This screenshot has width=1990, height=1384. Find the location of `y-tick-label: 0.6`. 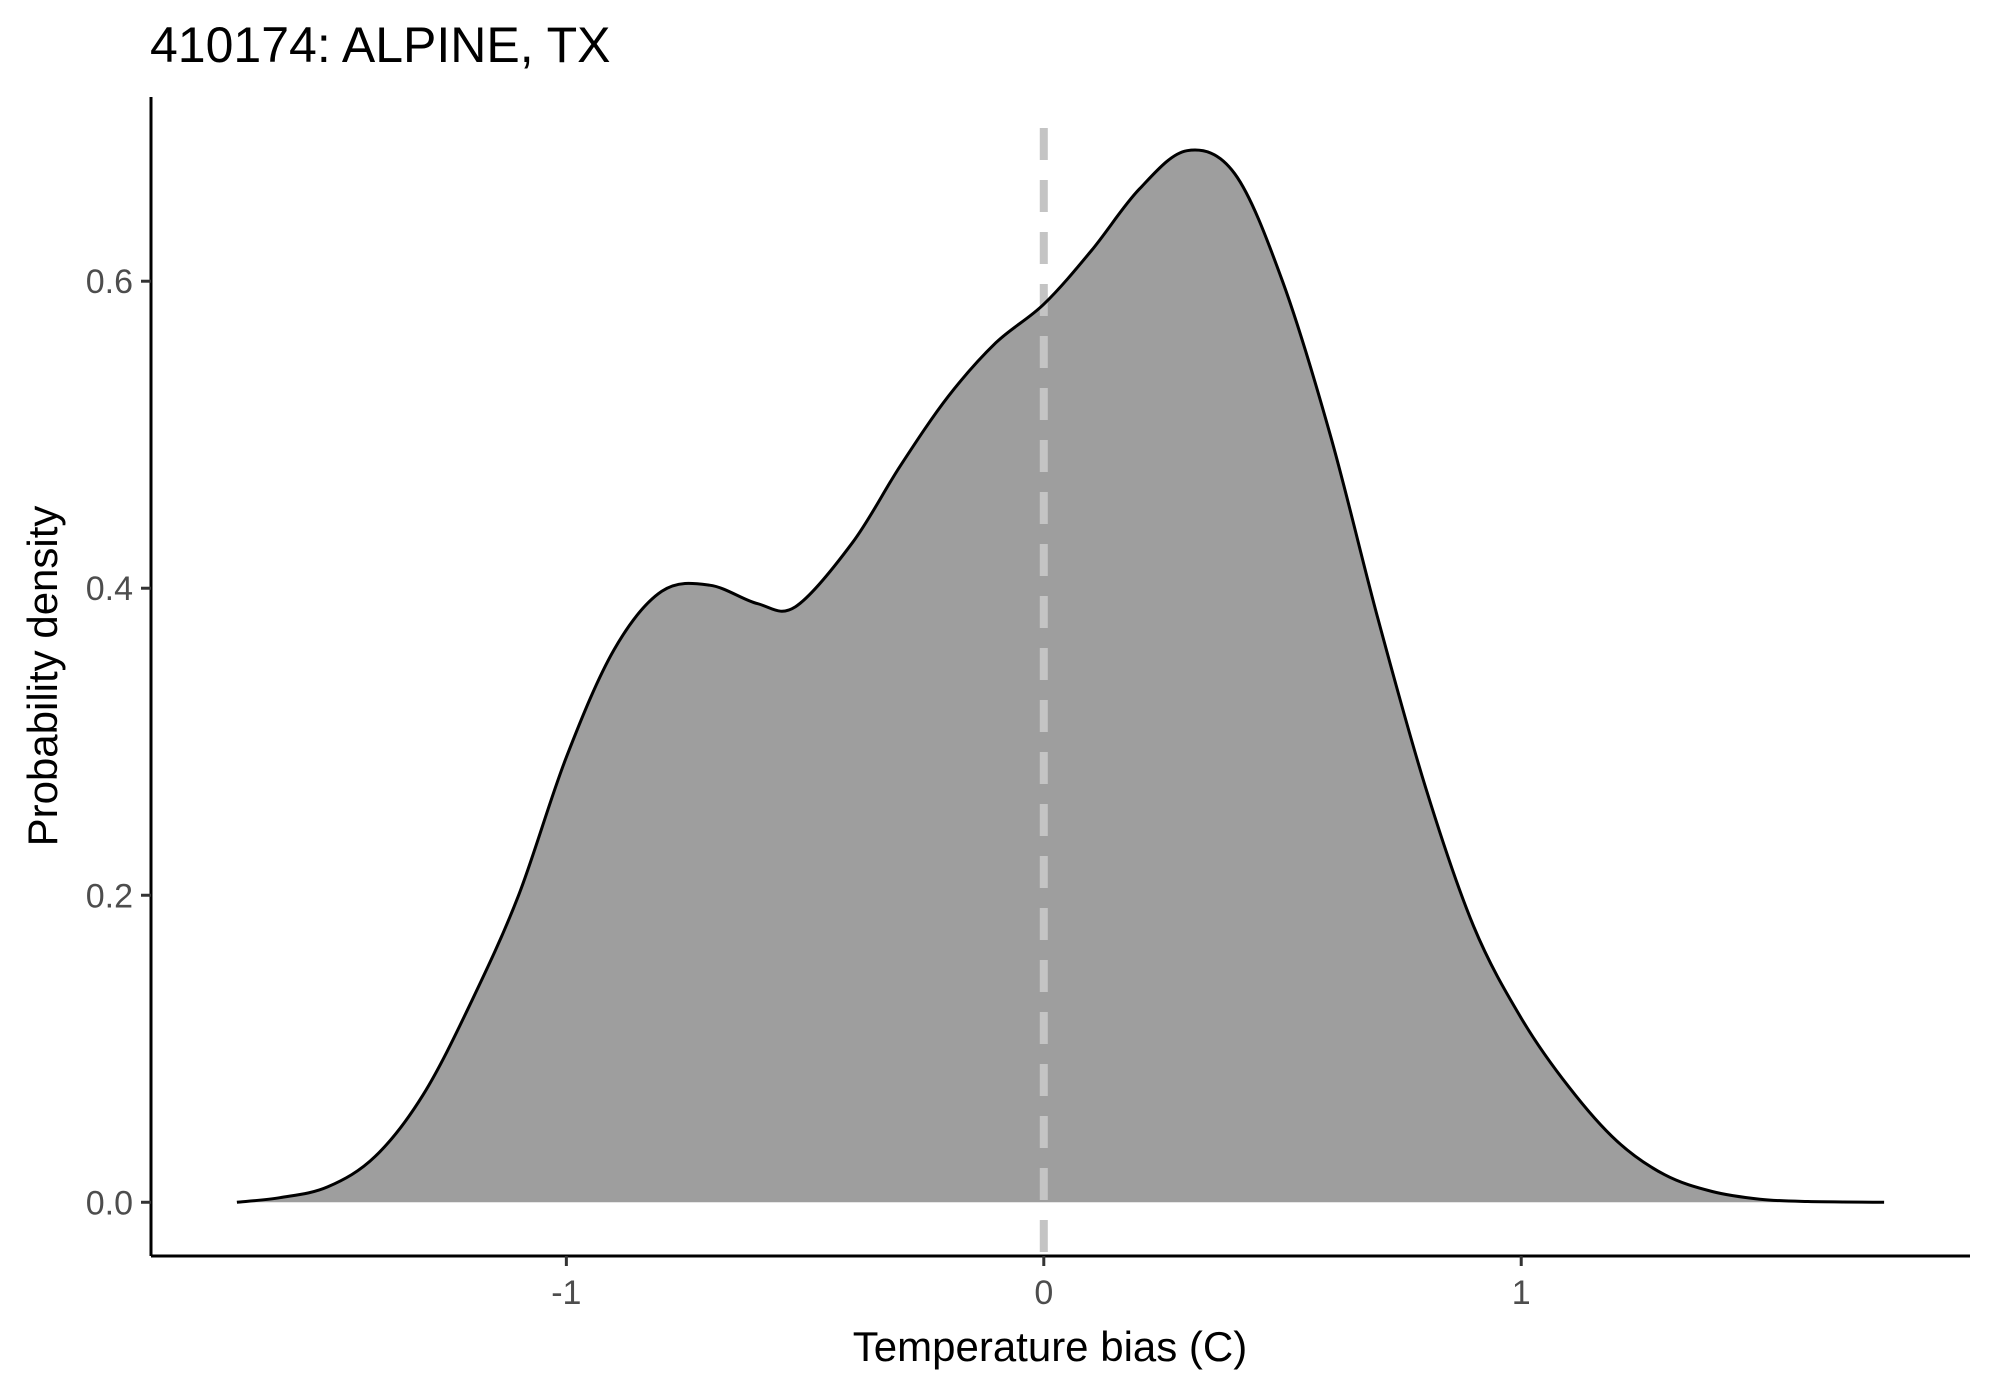

y-tick-label: 0.6 is located at coordinates (109, 282).